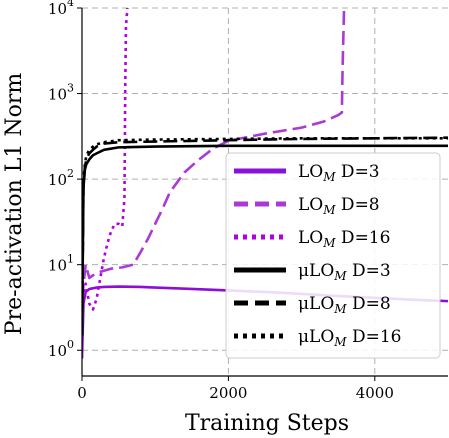 The image size is (449, 438). What do you see at coordinates (61, 93) in the screenshot?
I see `y-tick-label: 10³` at bounding box center [61, 93].